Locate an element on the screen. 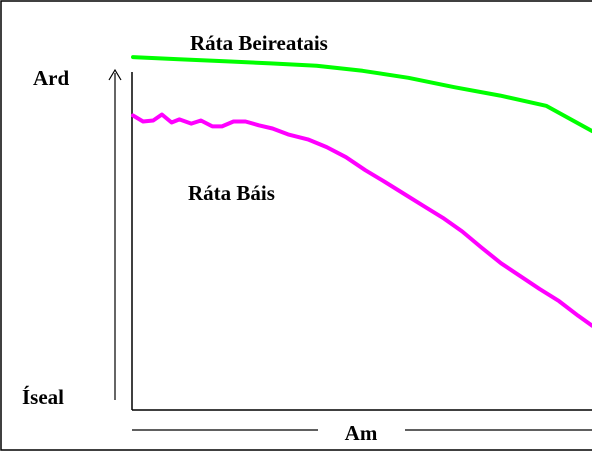  series-label-death-rate: Ráta Báis is located at coordinates (231, 193).